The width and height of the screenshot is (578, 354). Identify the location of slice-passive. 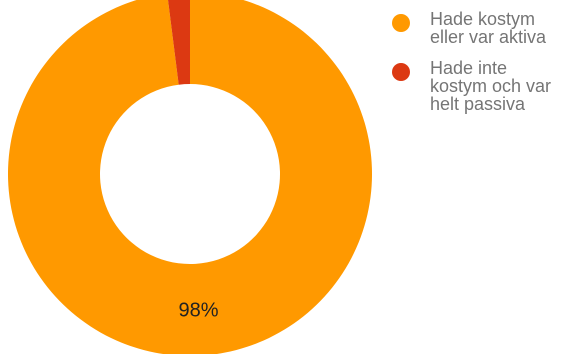
(178, 42).